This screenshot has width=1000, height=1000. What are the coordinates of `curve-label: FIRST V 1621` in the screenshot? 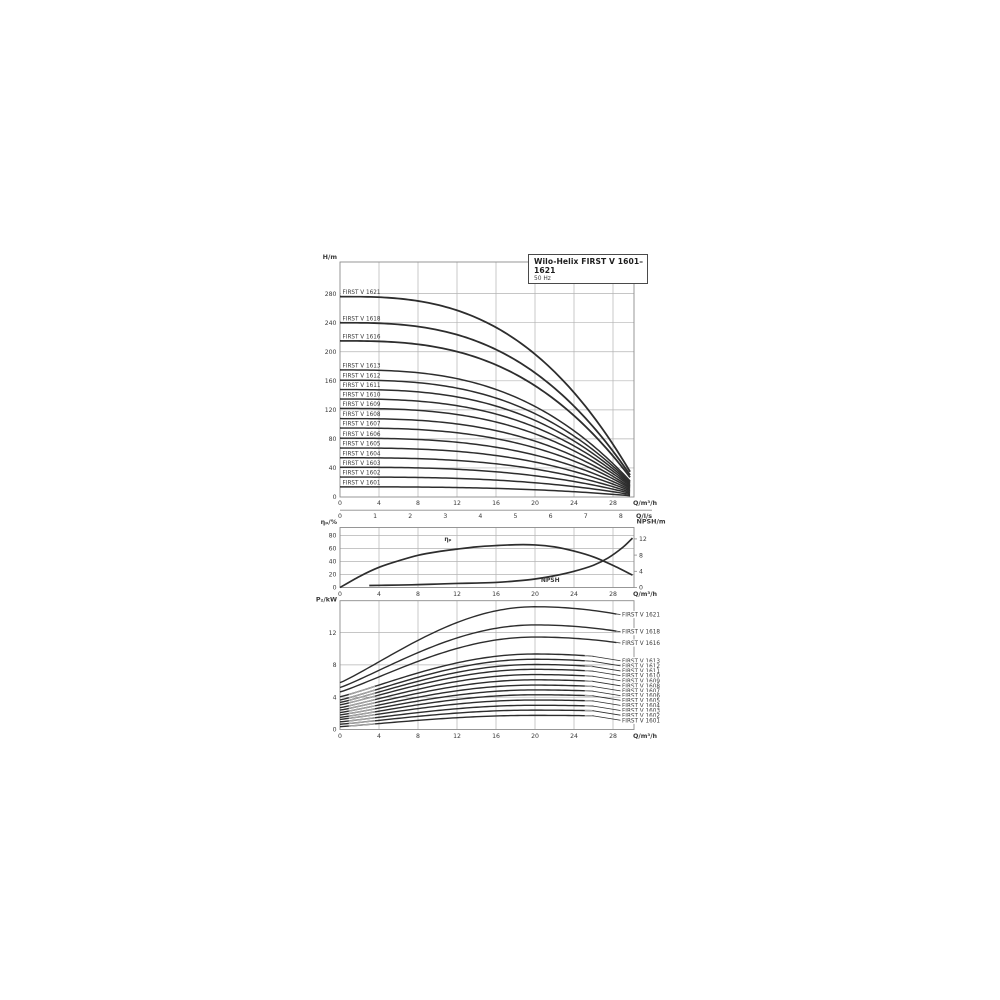 It's located at (641, 616).